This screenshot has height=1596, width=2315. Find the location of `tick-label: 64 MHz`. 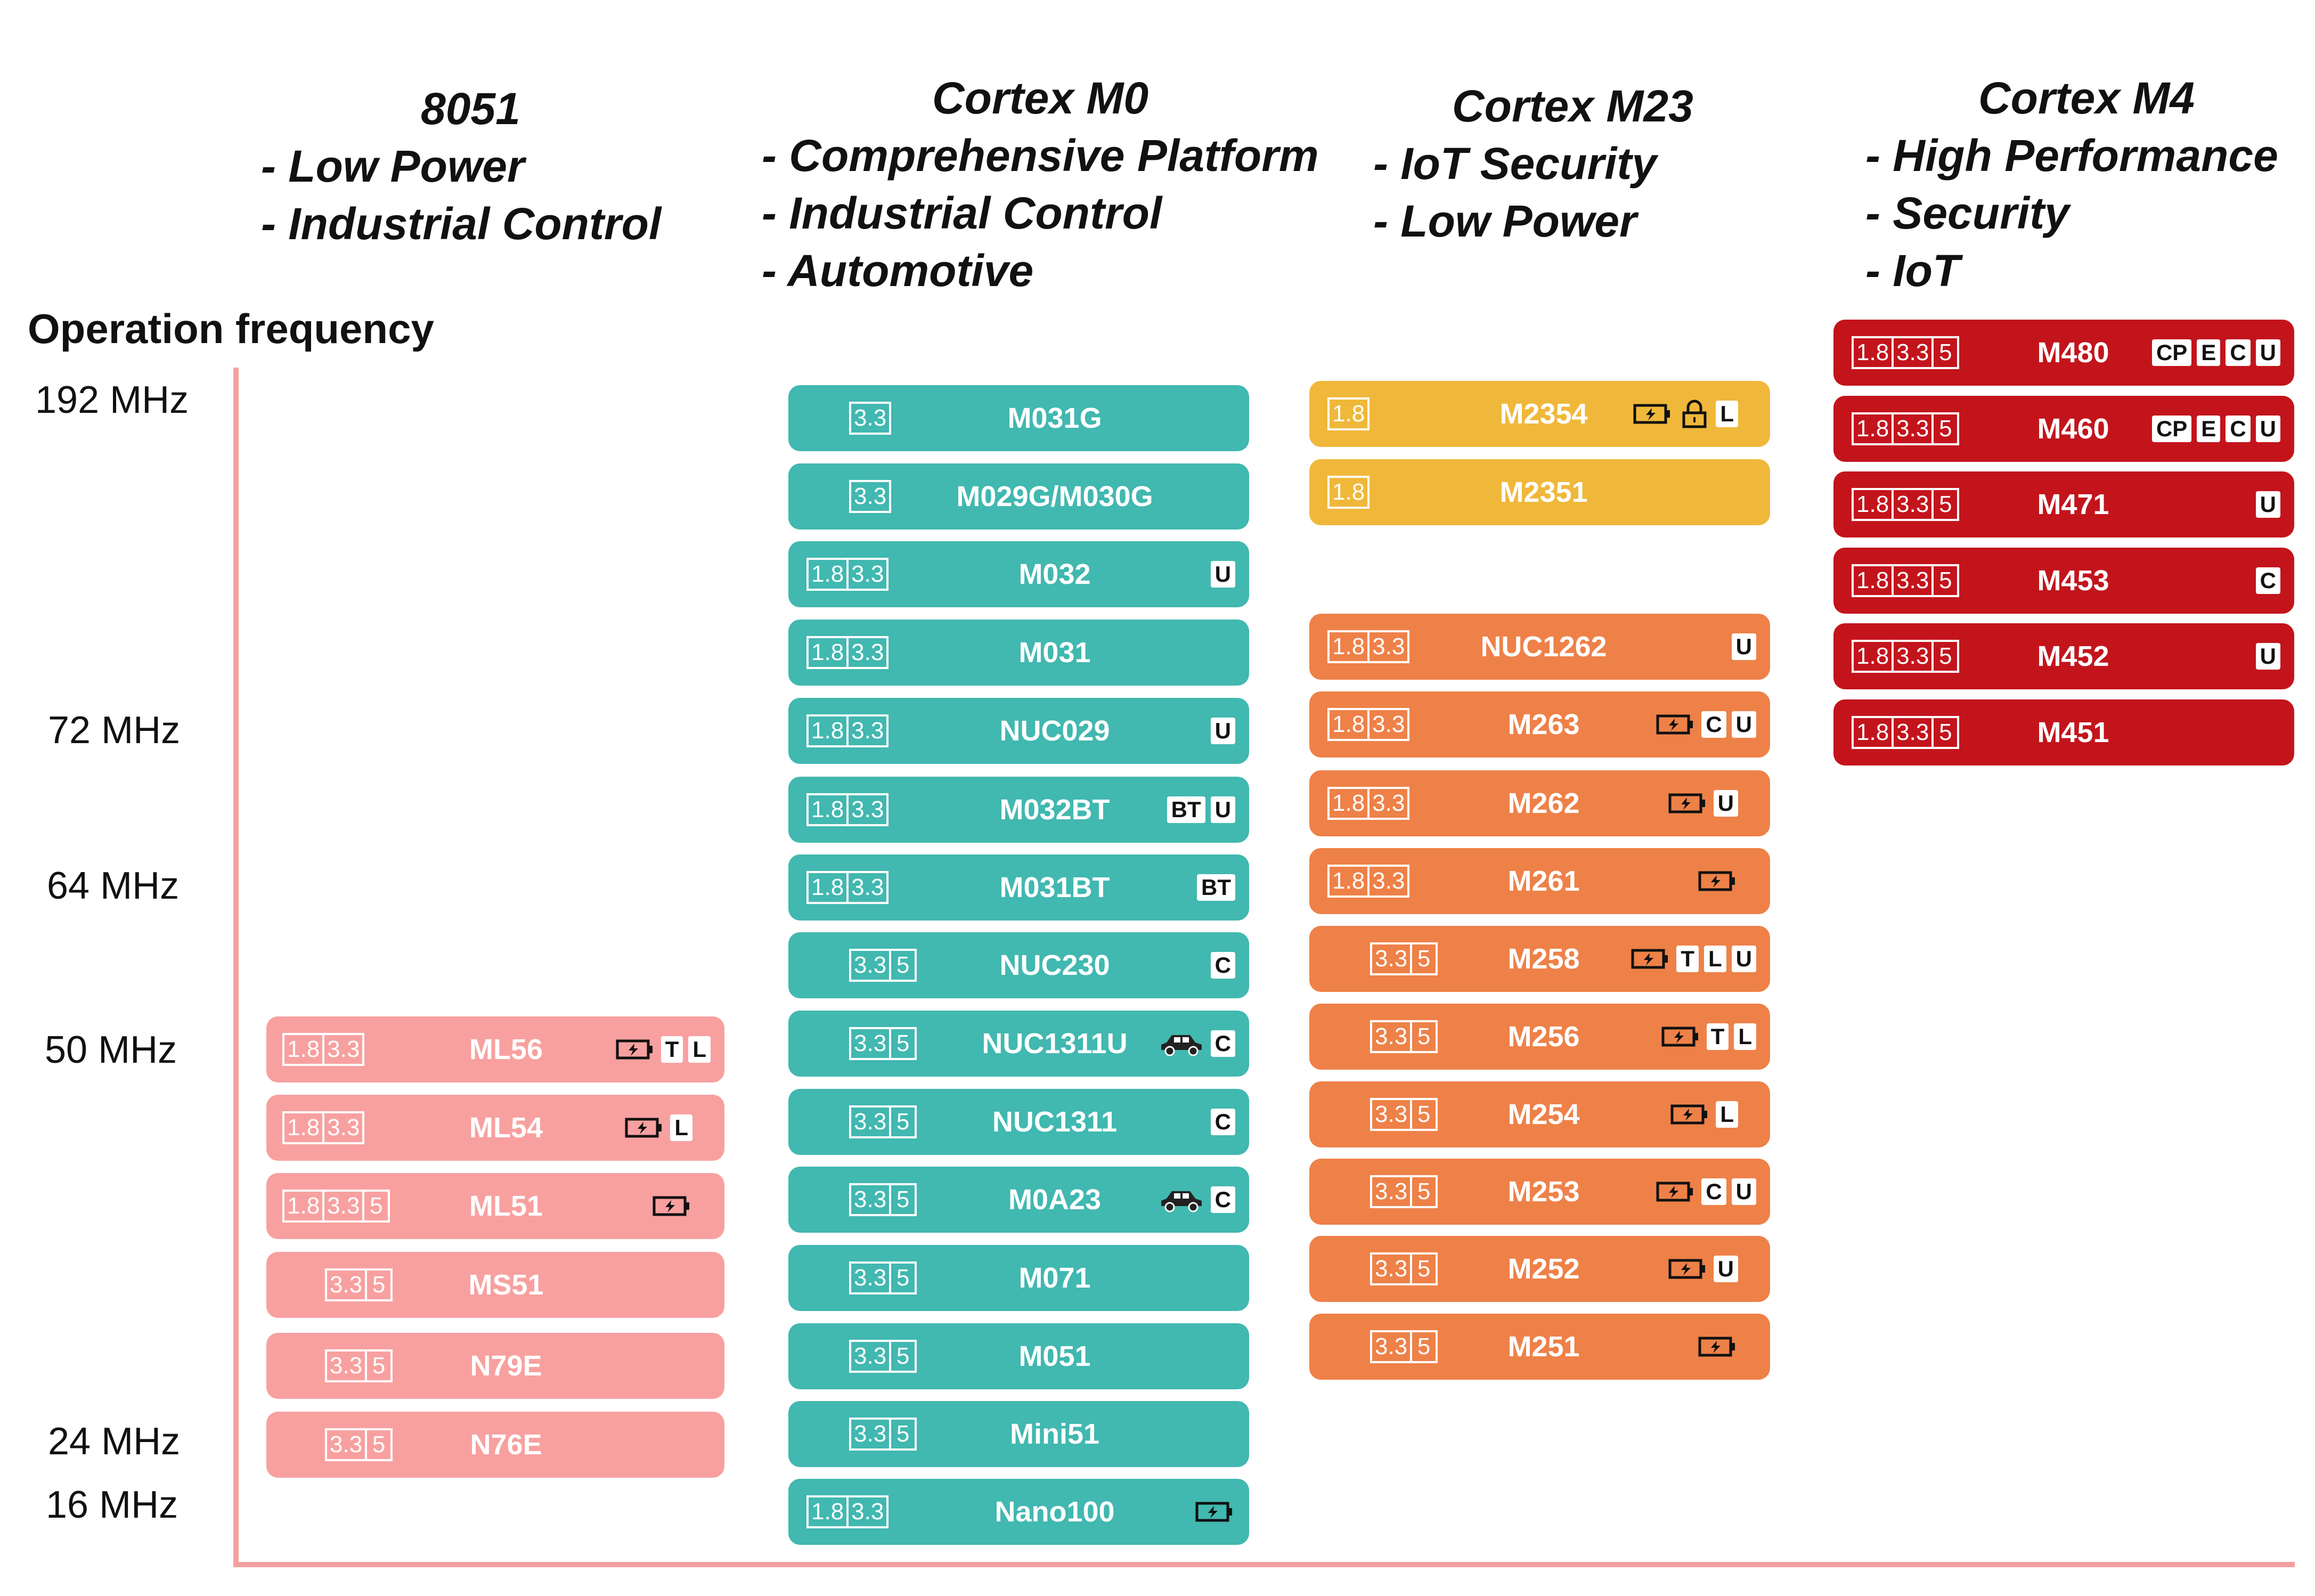

tick-label: 64 MHz is located at coordinates (113, 886).